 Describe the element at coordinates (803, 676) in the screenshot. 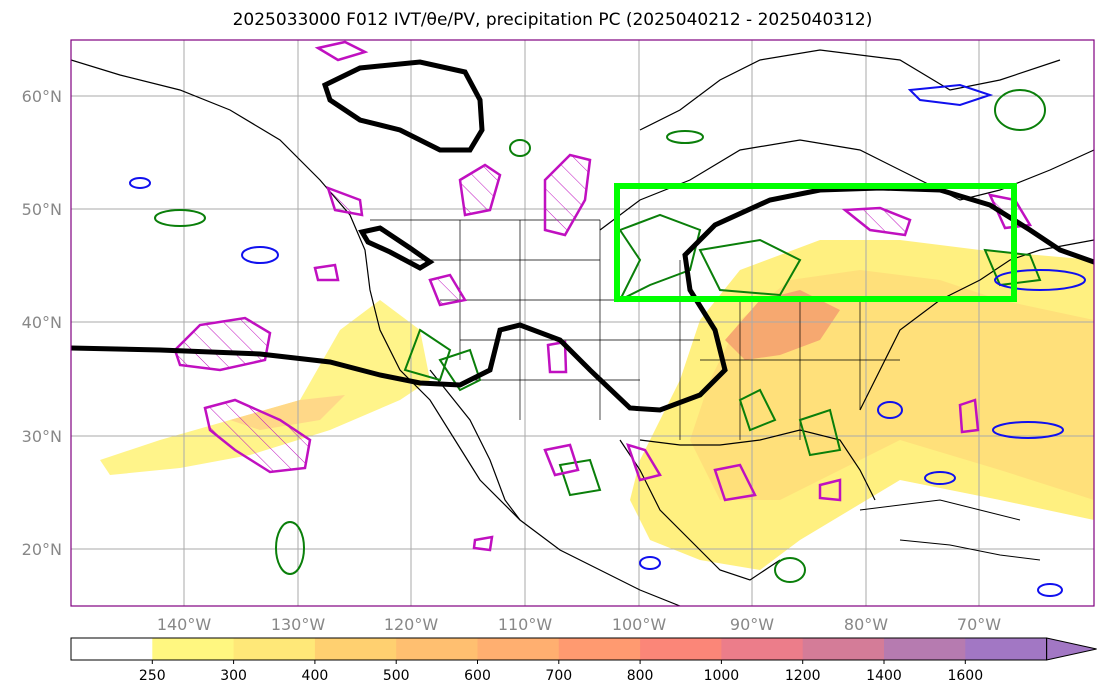

I see `colorbar-tick-label: 1200` at that location.